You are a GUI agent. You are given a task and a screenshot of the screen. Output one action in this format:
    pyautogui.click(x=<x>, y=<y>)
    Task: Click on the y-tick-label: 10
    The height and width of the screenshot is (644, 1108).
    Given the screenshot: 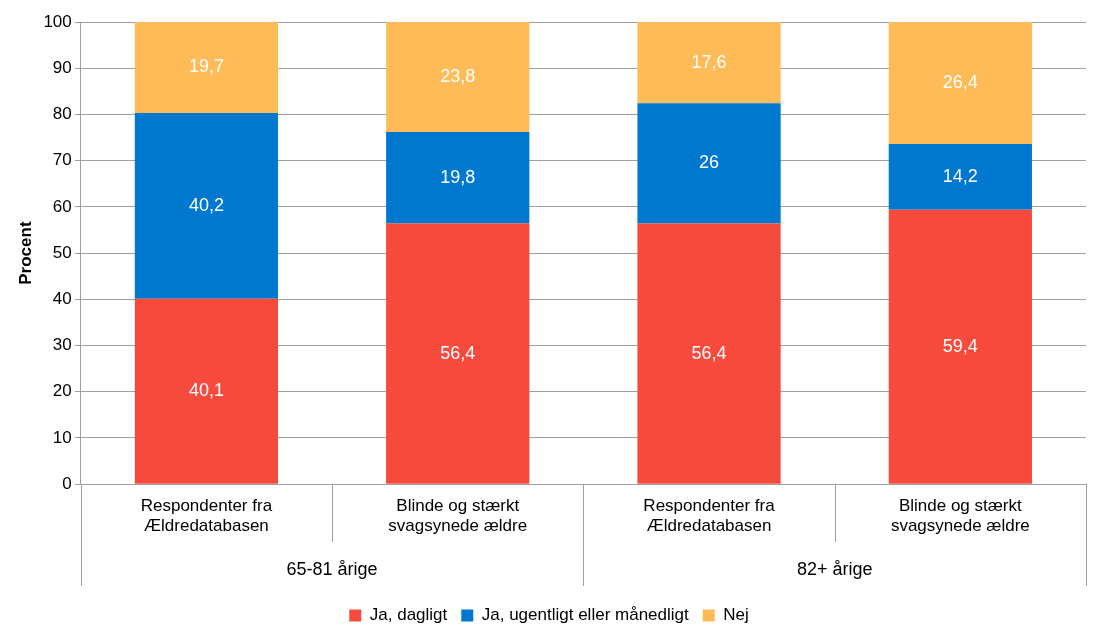 What is the action you would take?
    pyautogui.click(x=62, y=437)
    